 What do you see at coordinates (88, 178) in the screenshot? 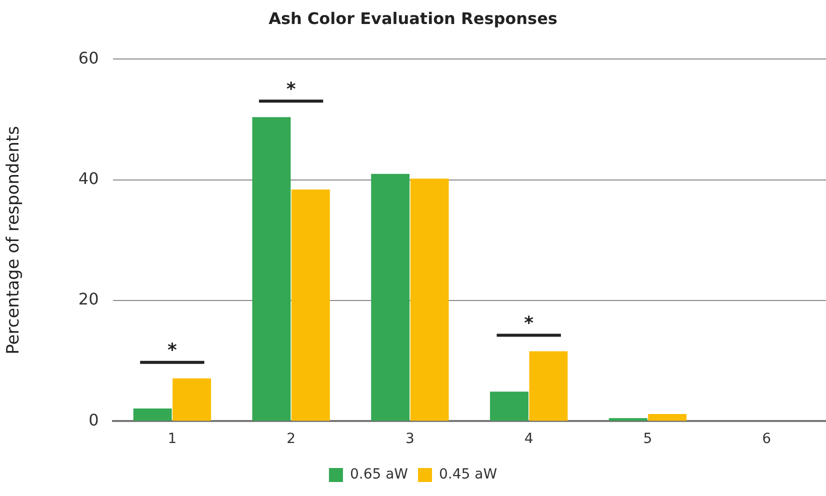
I see `y-tick-label: 40` at bounding box center [88, 178].